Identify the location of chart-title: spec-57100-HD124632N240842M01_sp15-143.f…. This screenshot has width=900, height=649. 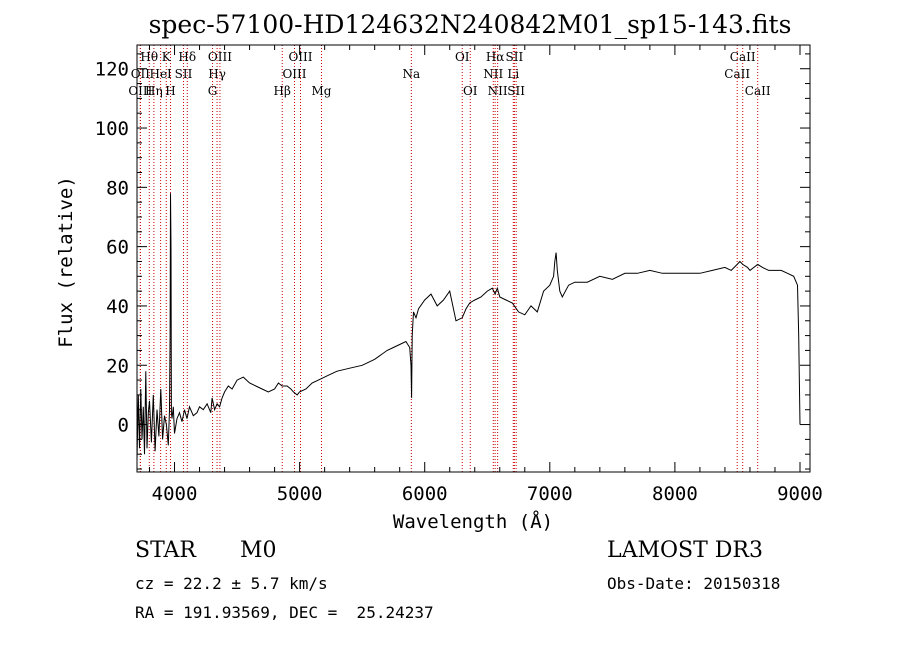
(470, 24).